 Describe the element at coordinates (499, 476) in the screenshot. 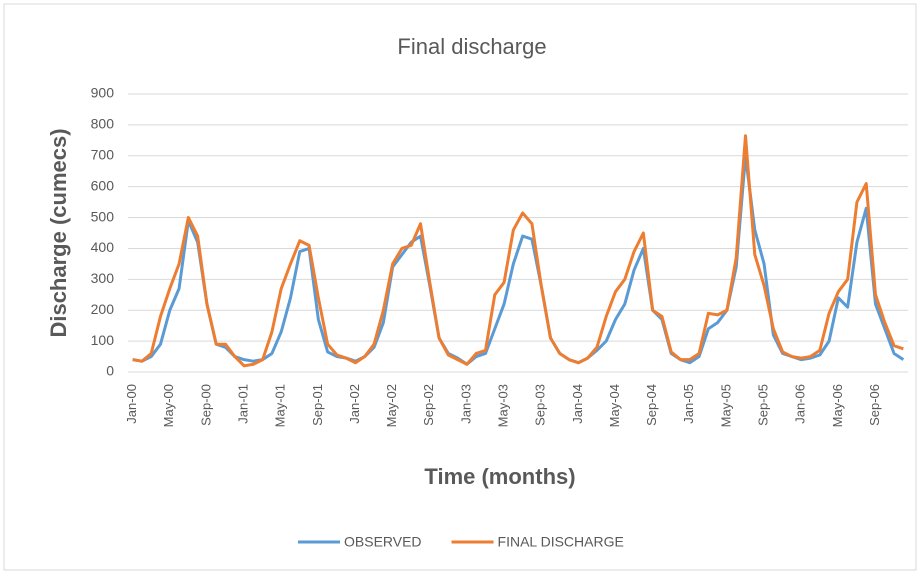

I see `x-axis-title: Time (months)` at that location.